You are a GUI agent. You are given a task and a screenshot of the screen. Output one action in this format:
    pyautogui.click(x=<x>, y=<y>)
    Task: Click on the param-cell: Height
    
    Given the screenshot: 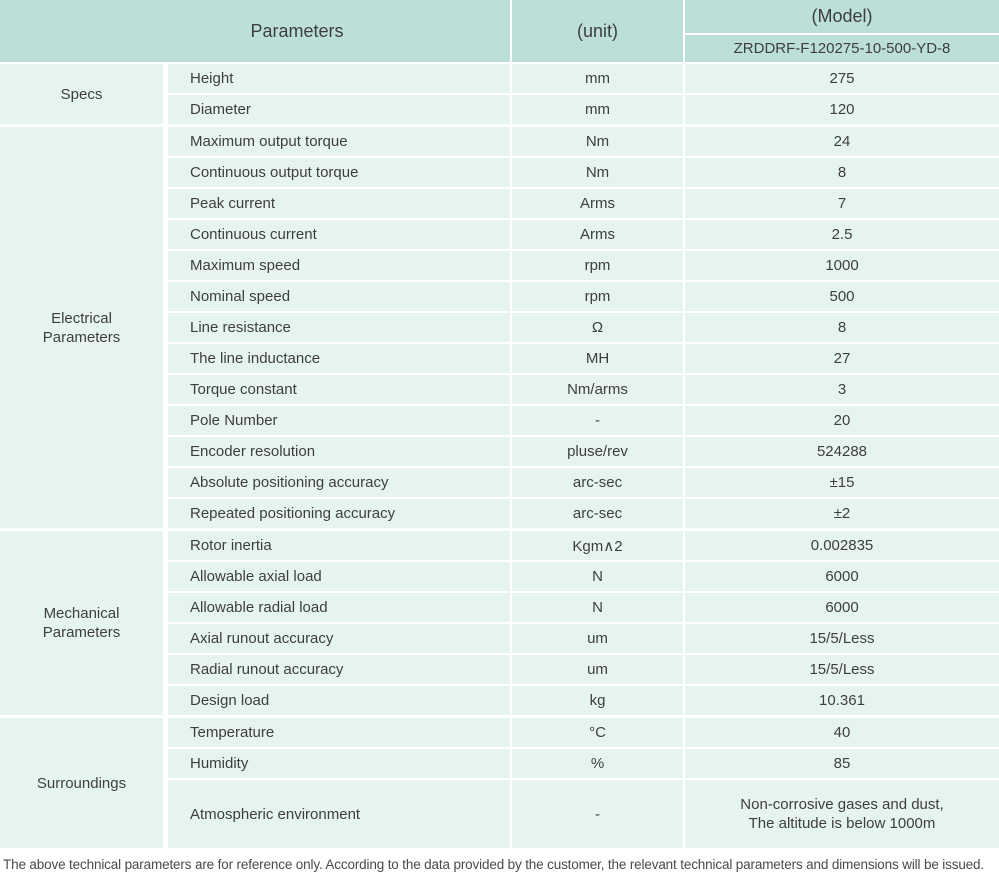 What is the action you would take?
    pyautogui.click(x=339, y=78)
    